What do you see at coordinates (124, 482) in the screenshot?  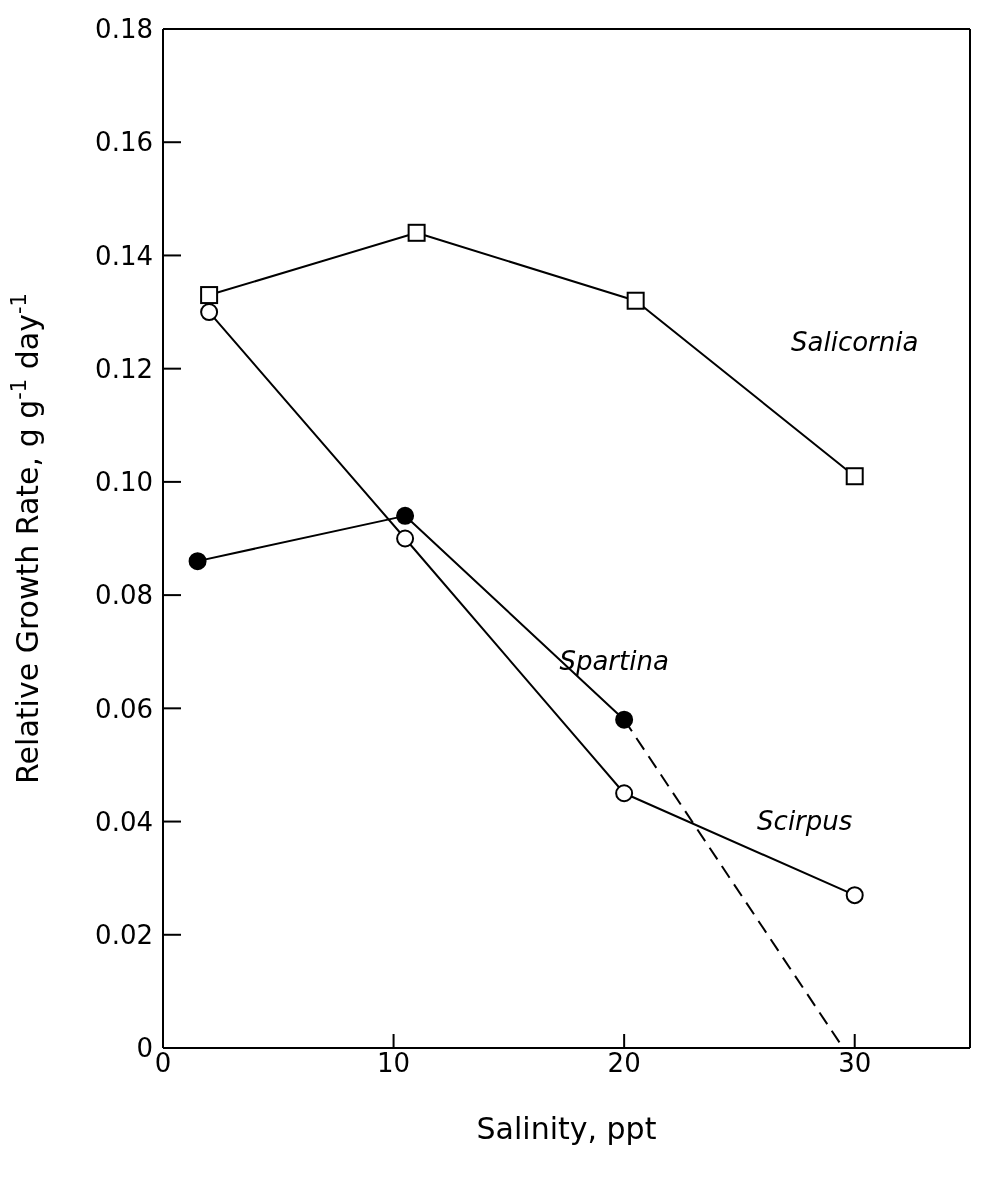 I see `y-tick-label: 0.10` at bounding box center [124, 482].